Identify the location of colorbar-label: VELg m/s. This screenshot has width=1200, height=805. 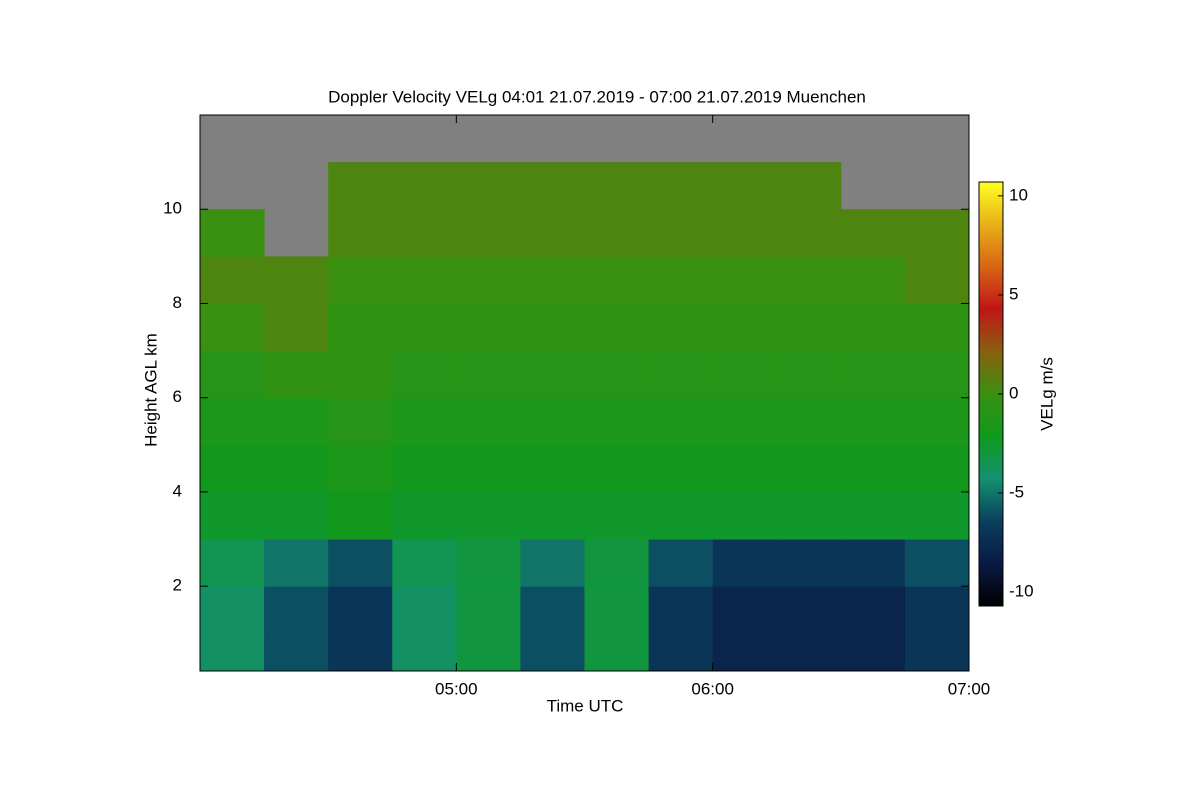
(1046, 394).